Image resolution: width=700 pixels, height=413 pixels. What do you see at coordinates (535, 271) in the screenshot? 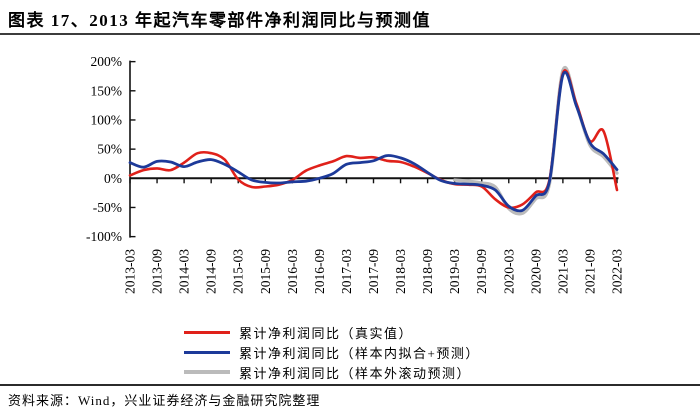
I see `x-axis-label: 2020-09` at bounding box center [535, 271].